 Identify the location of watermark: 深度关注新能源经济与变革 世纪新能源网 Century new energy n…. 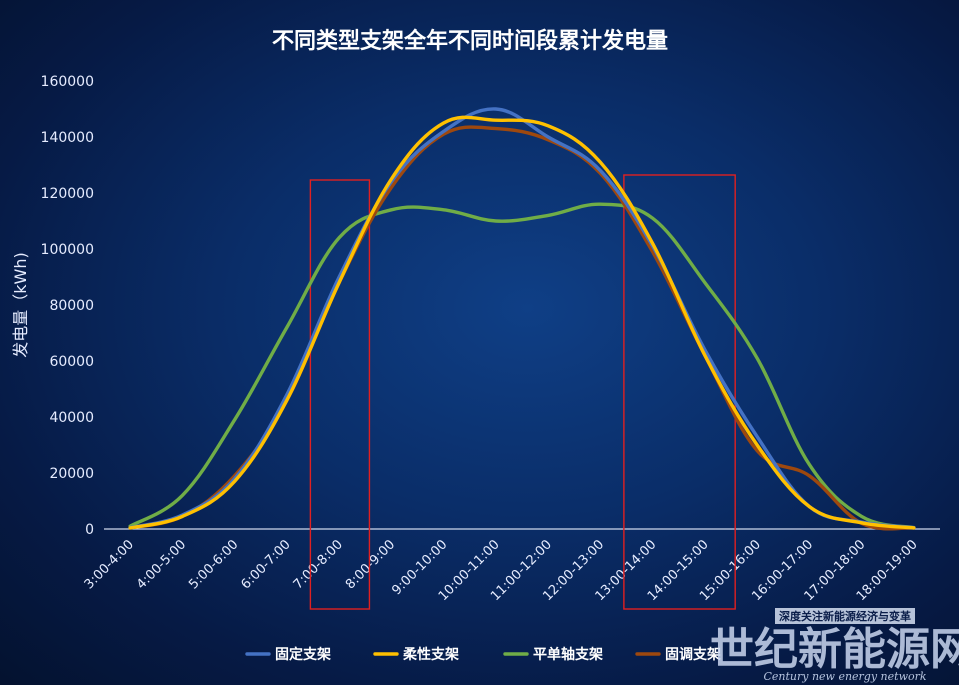
(834, 645).